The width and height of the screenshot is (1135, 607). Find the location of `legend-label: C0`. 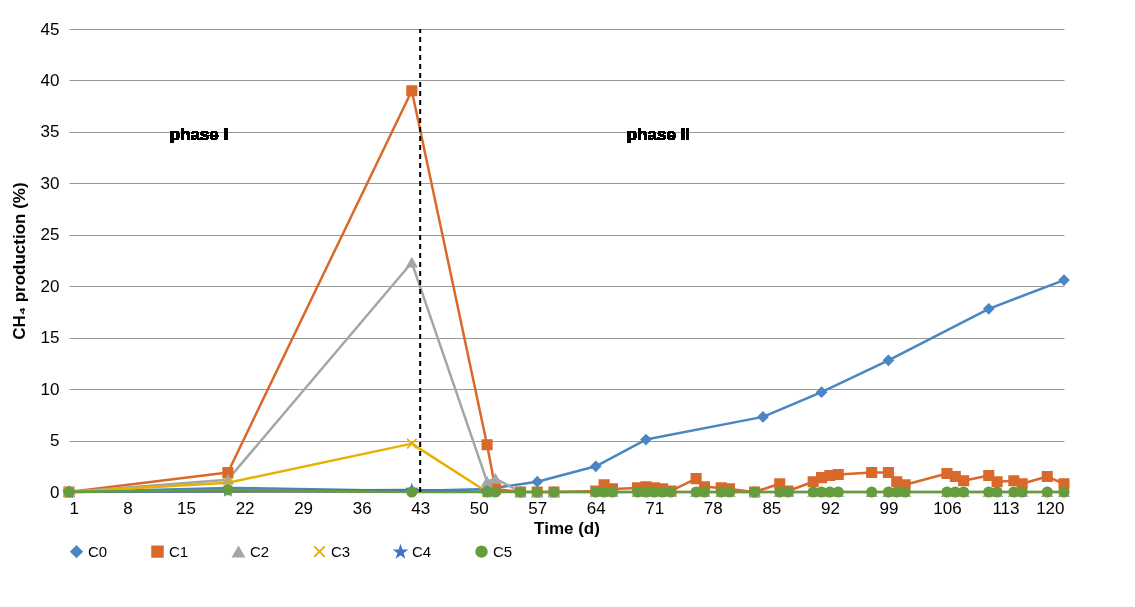

legend-label: C0 is located at coordinates (98, 551).